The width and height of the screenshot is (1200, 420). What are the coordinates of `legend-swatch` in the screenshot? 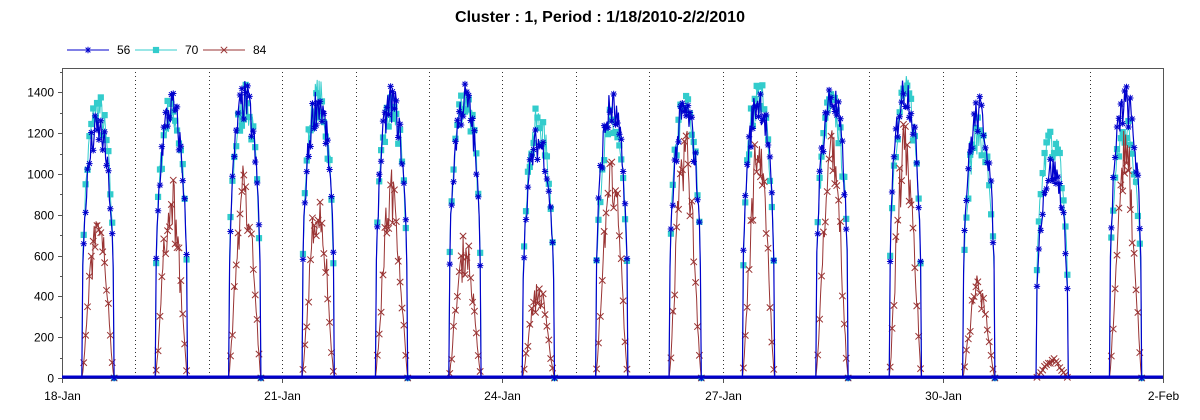 It's located at (156, 50).